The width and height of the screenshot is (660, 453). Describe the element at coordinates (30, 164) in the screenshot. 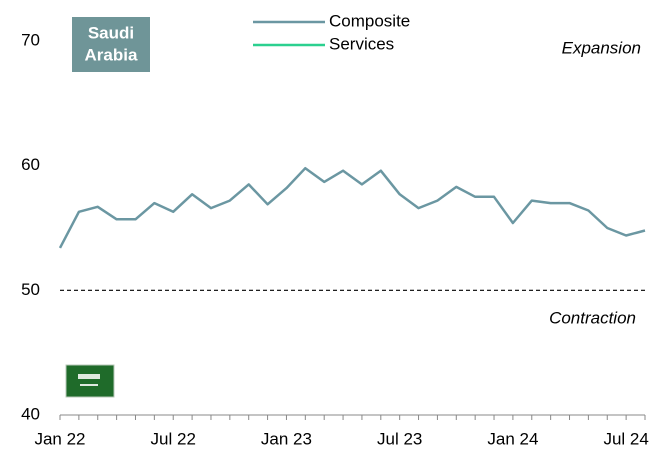

I see `y-tick-label: 60` at that location.